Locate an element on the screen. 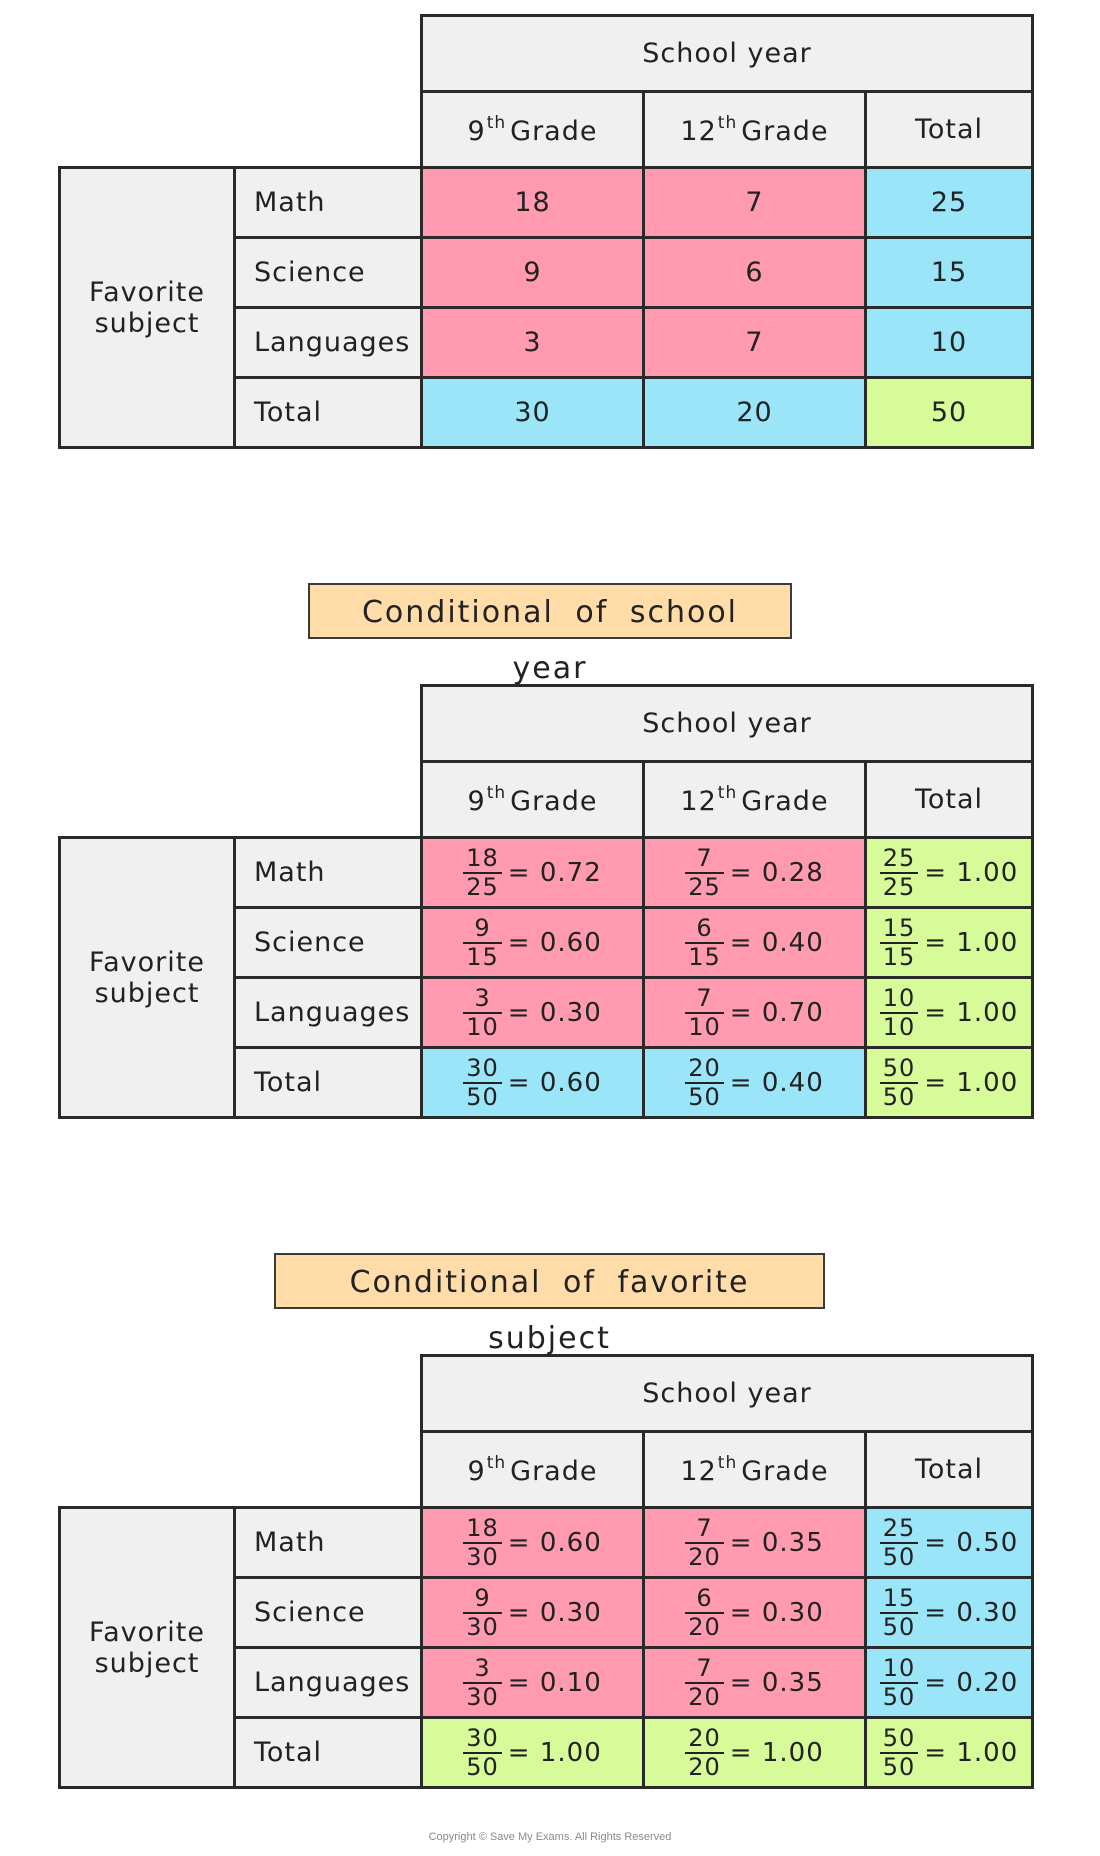  banner-conditional-favorite-subject: Conditional of favorite subject is located at coordinates (549, 1304).